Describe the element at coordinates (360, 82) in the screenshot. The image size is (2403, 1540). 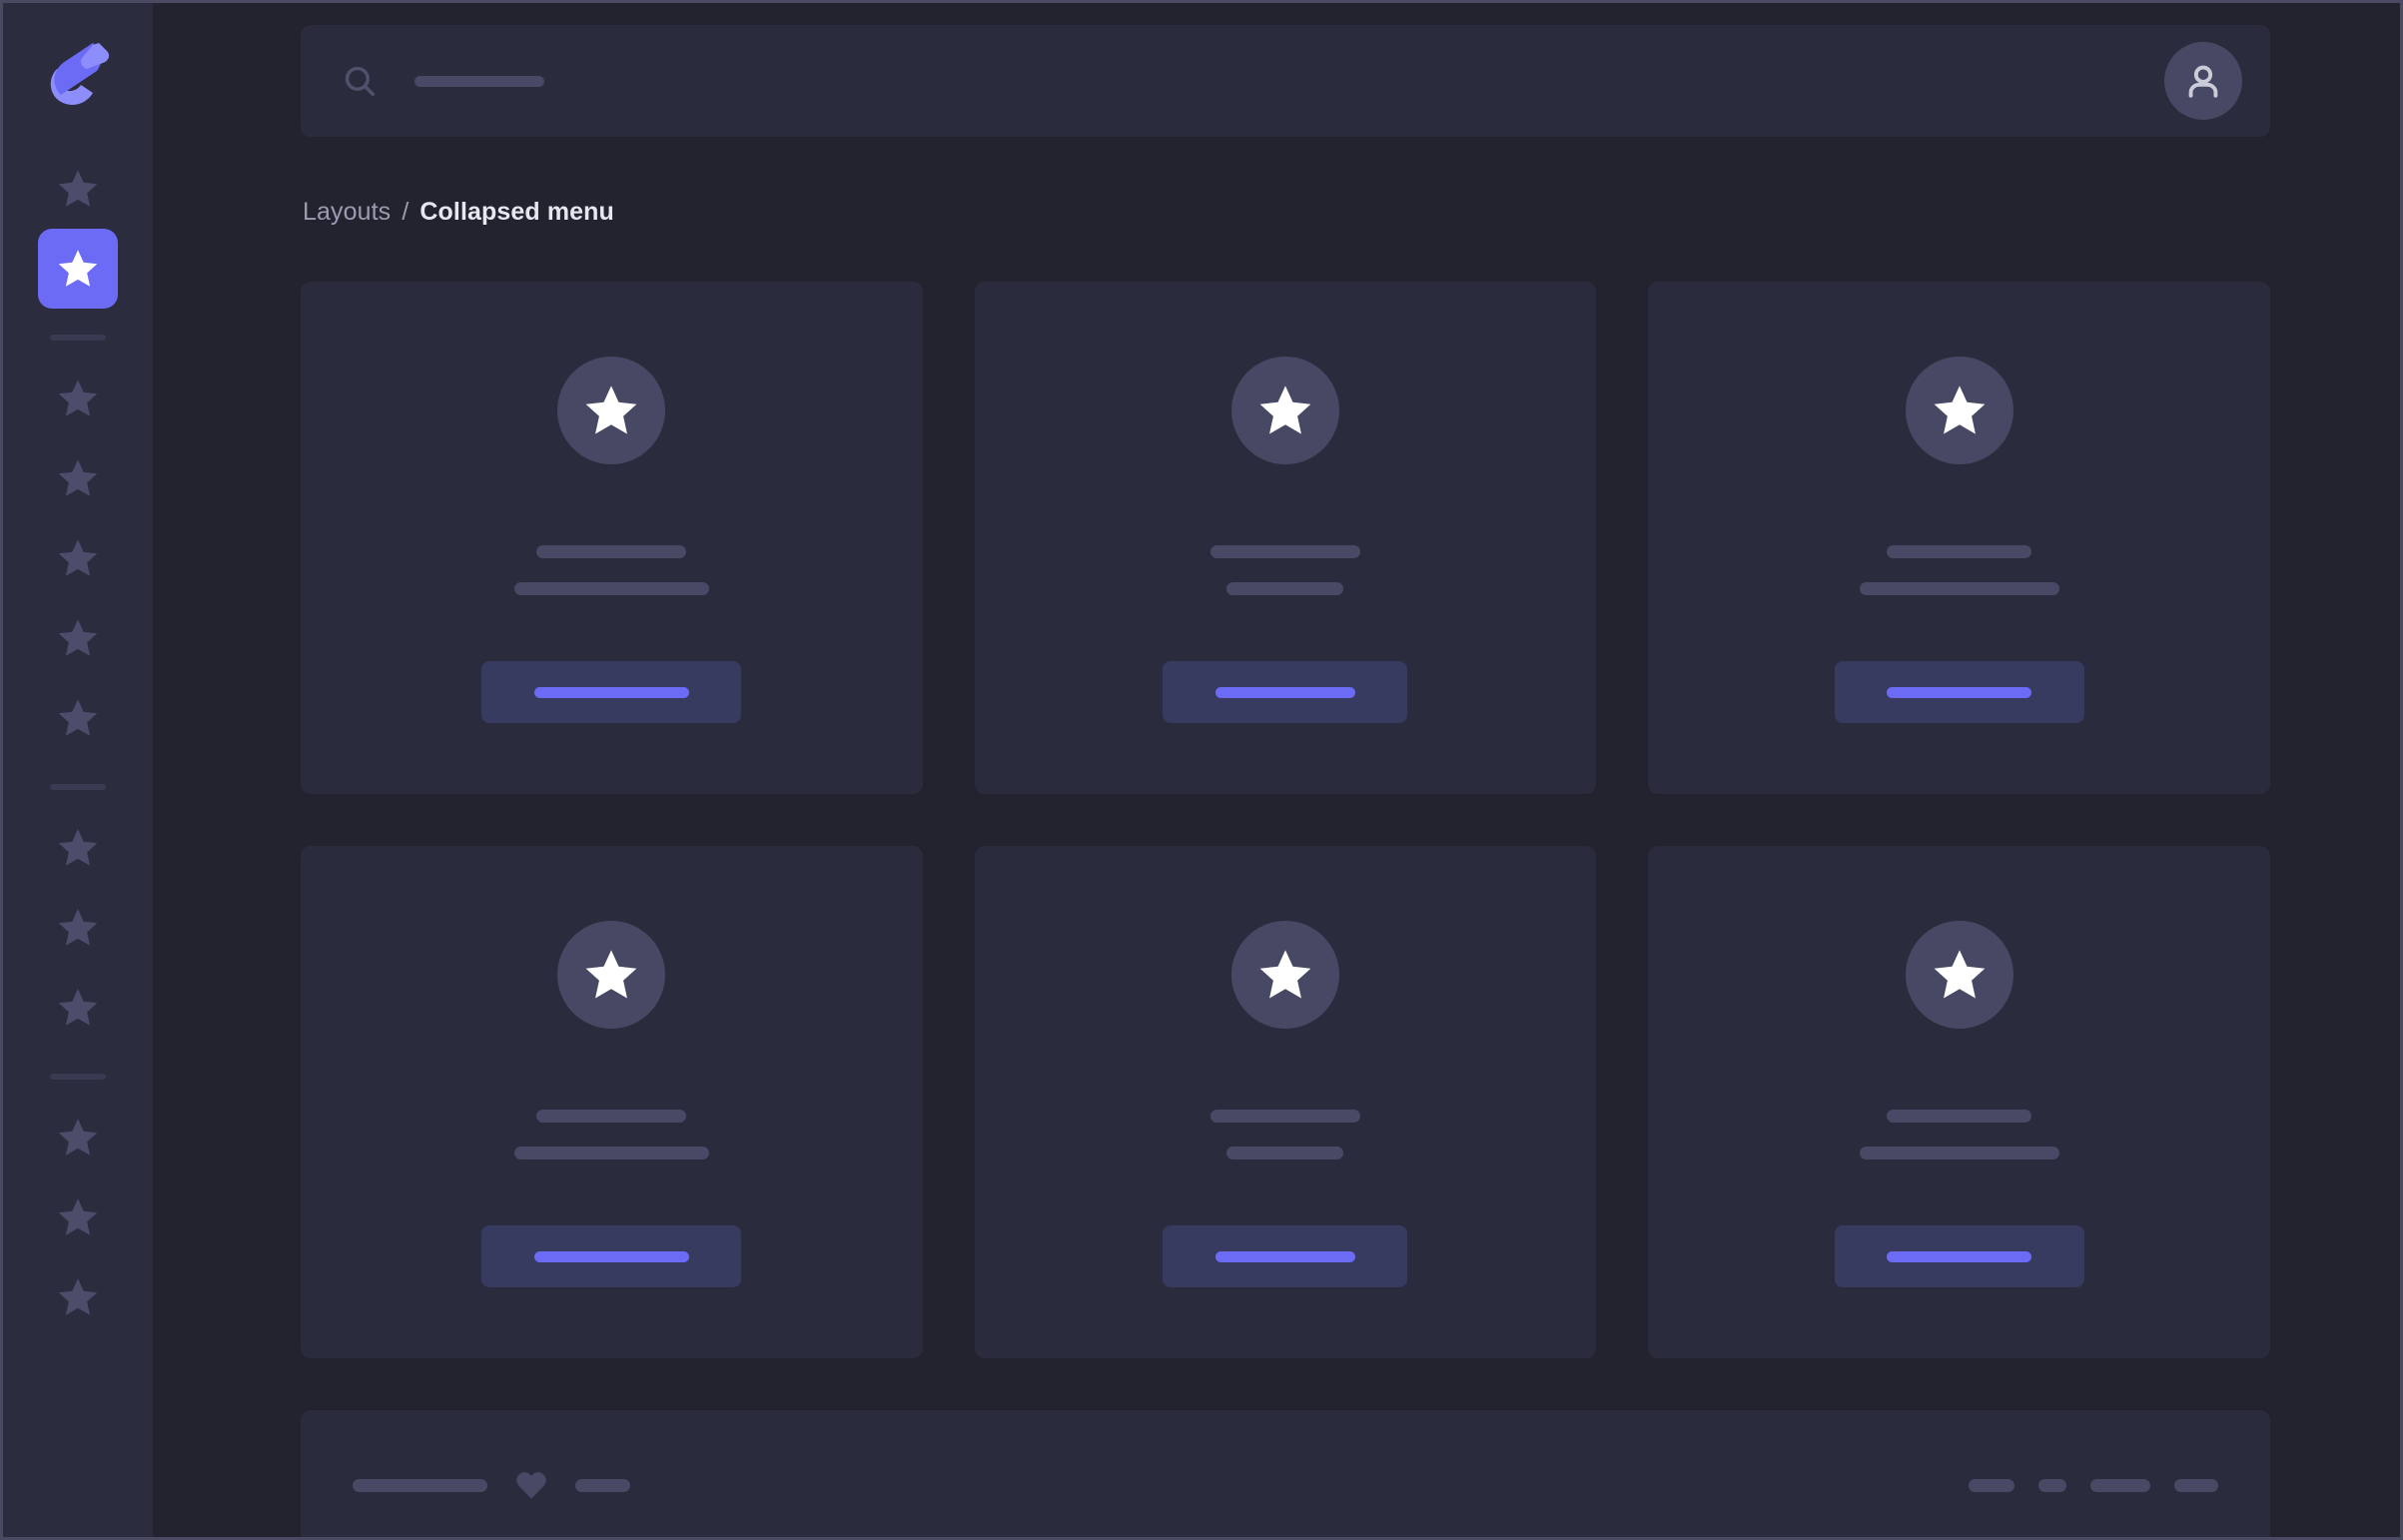
I see `search-icon` at that location.